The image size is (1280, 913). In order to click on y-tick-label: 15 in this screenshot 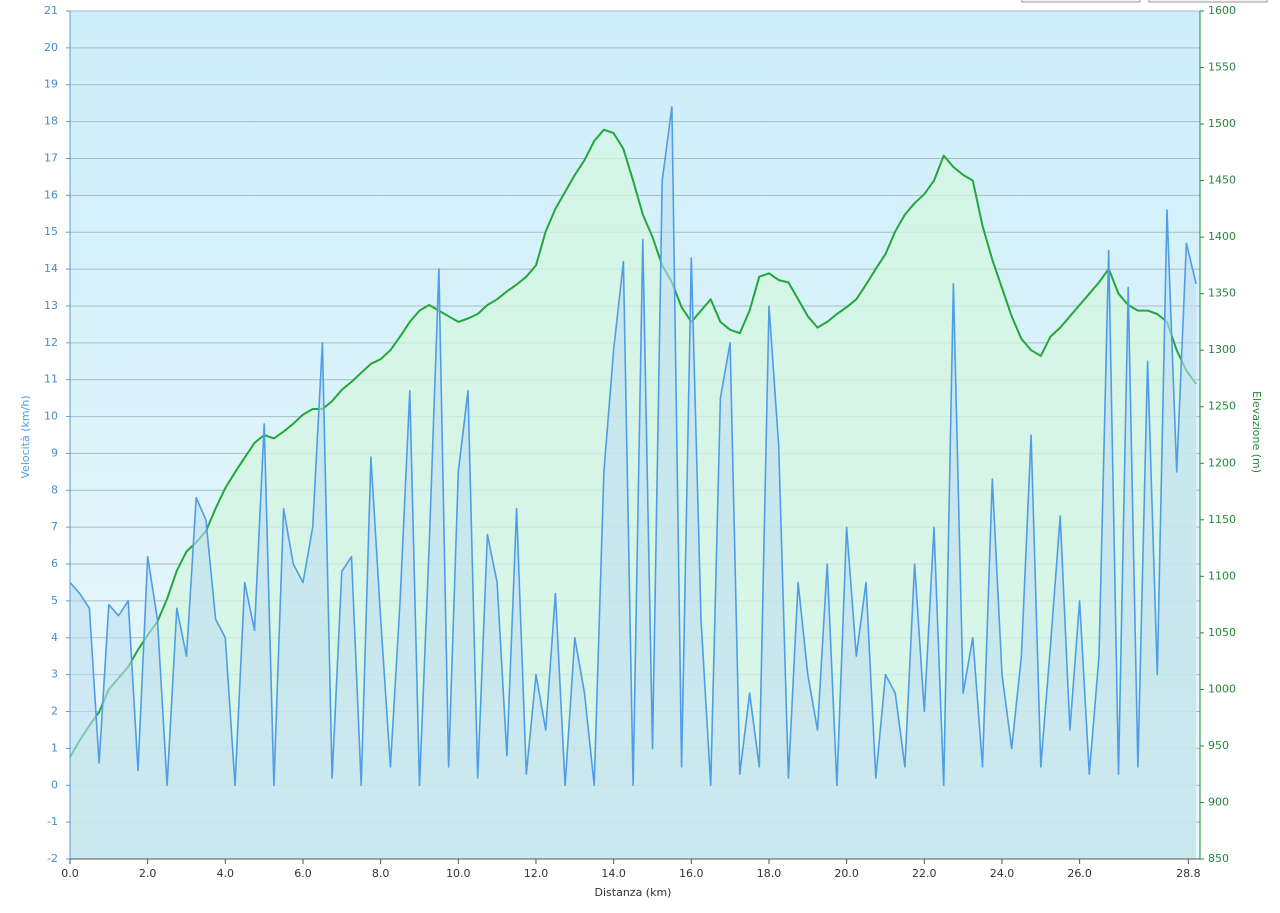, I will do `click(51, 231)`.